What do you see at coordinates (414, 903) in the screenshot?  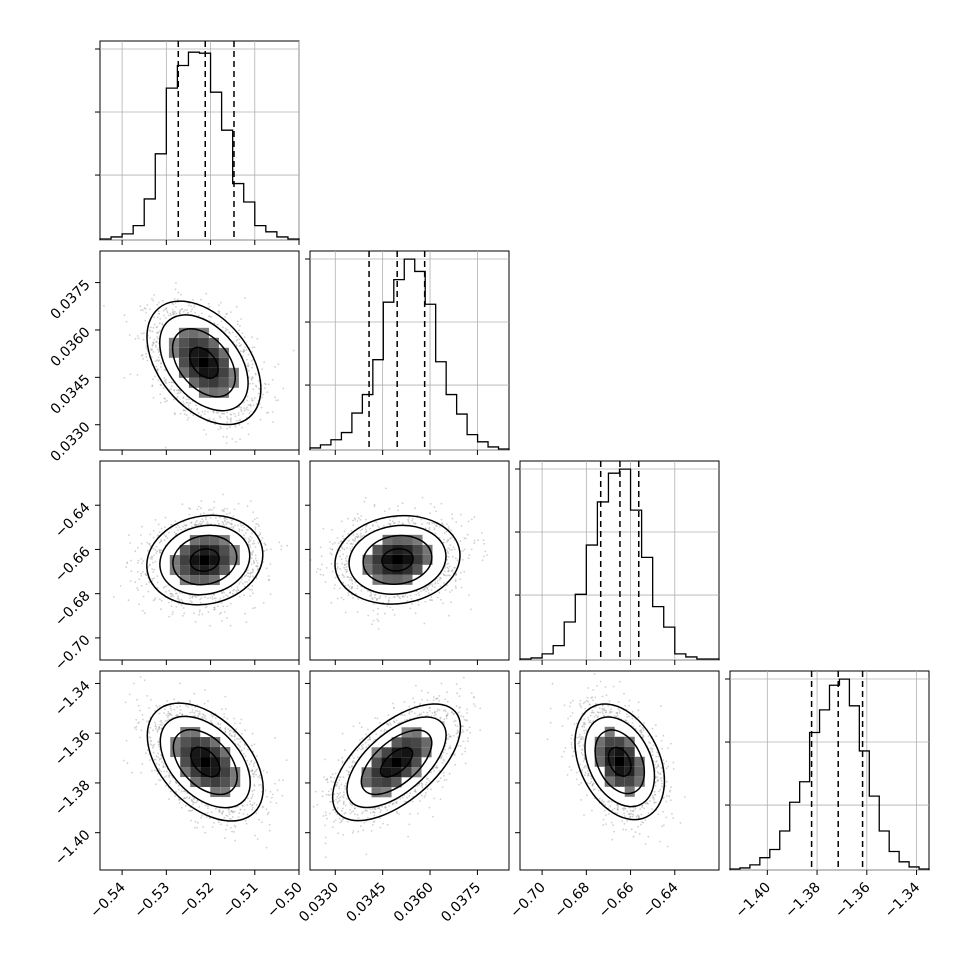 I see `x-tick-label: 0.0360` at bounding box center [414, 903].